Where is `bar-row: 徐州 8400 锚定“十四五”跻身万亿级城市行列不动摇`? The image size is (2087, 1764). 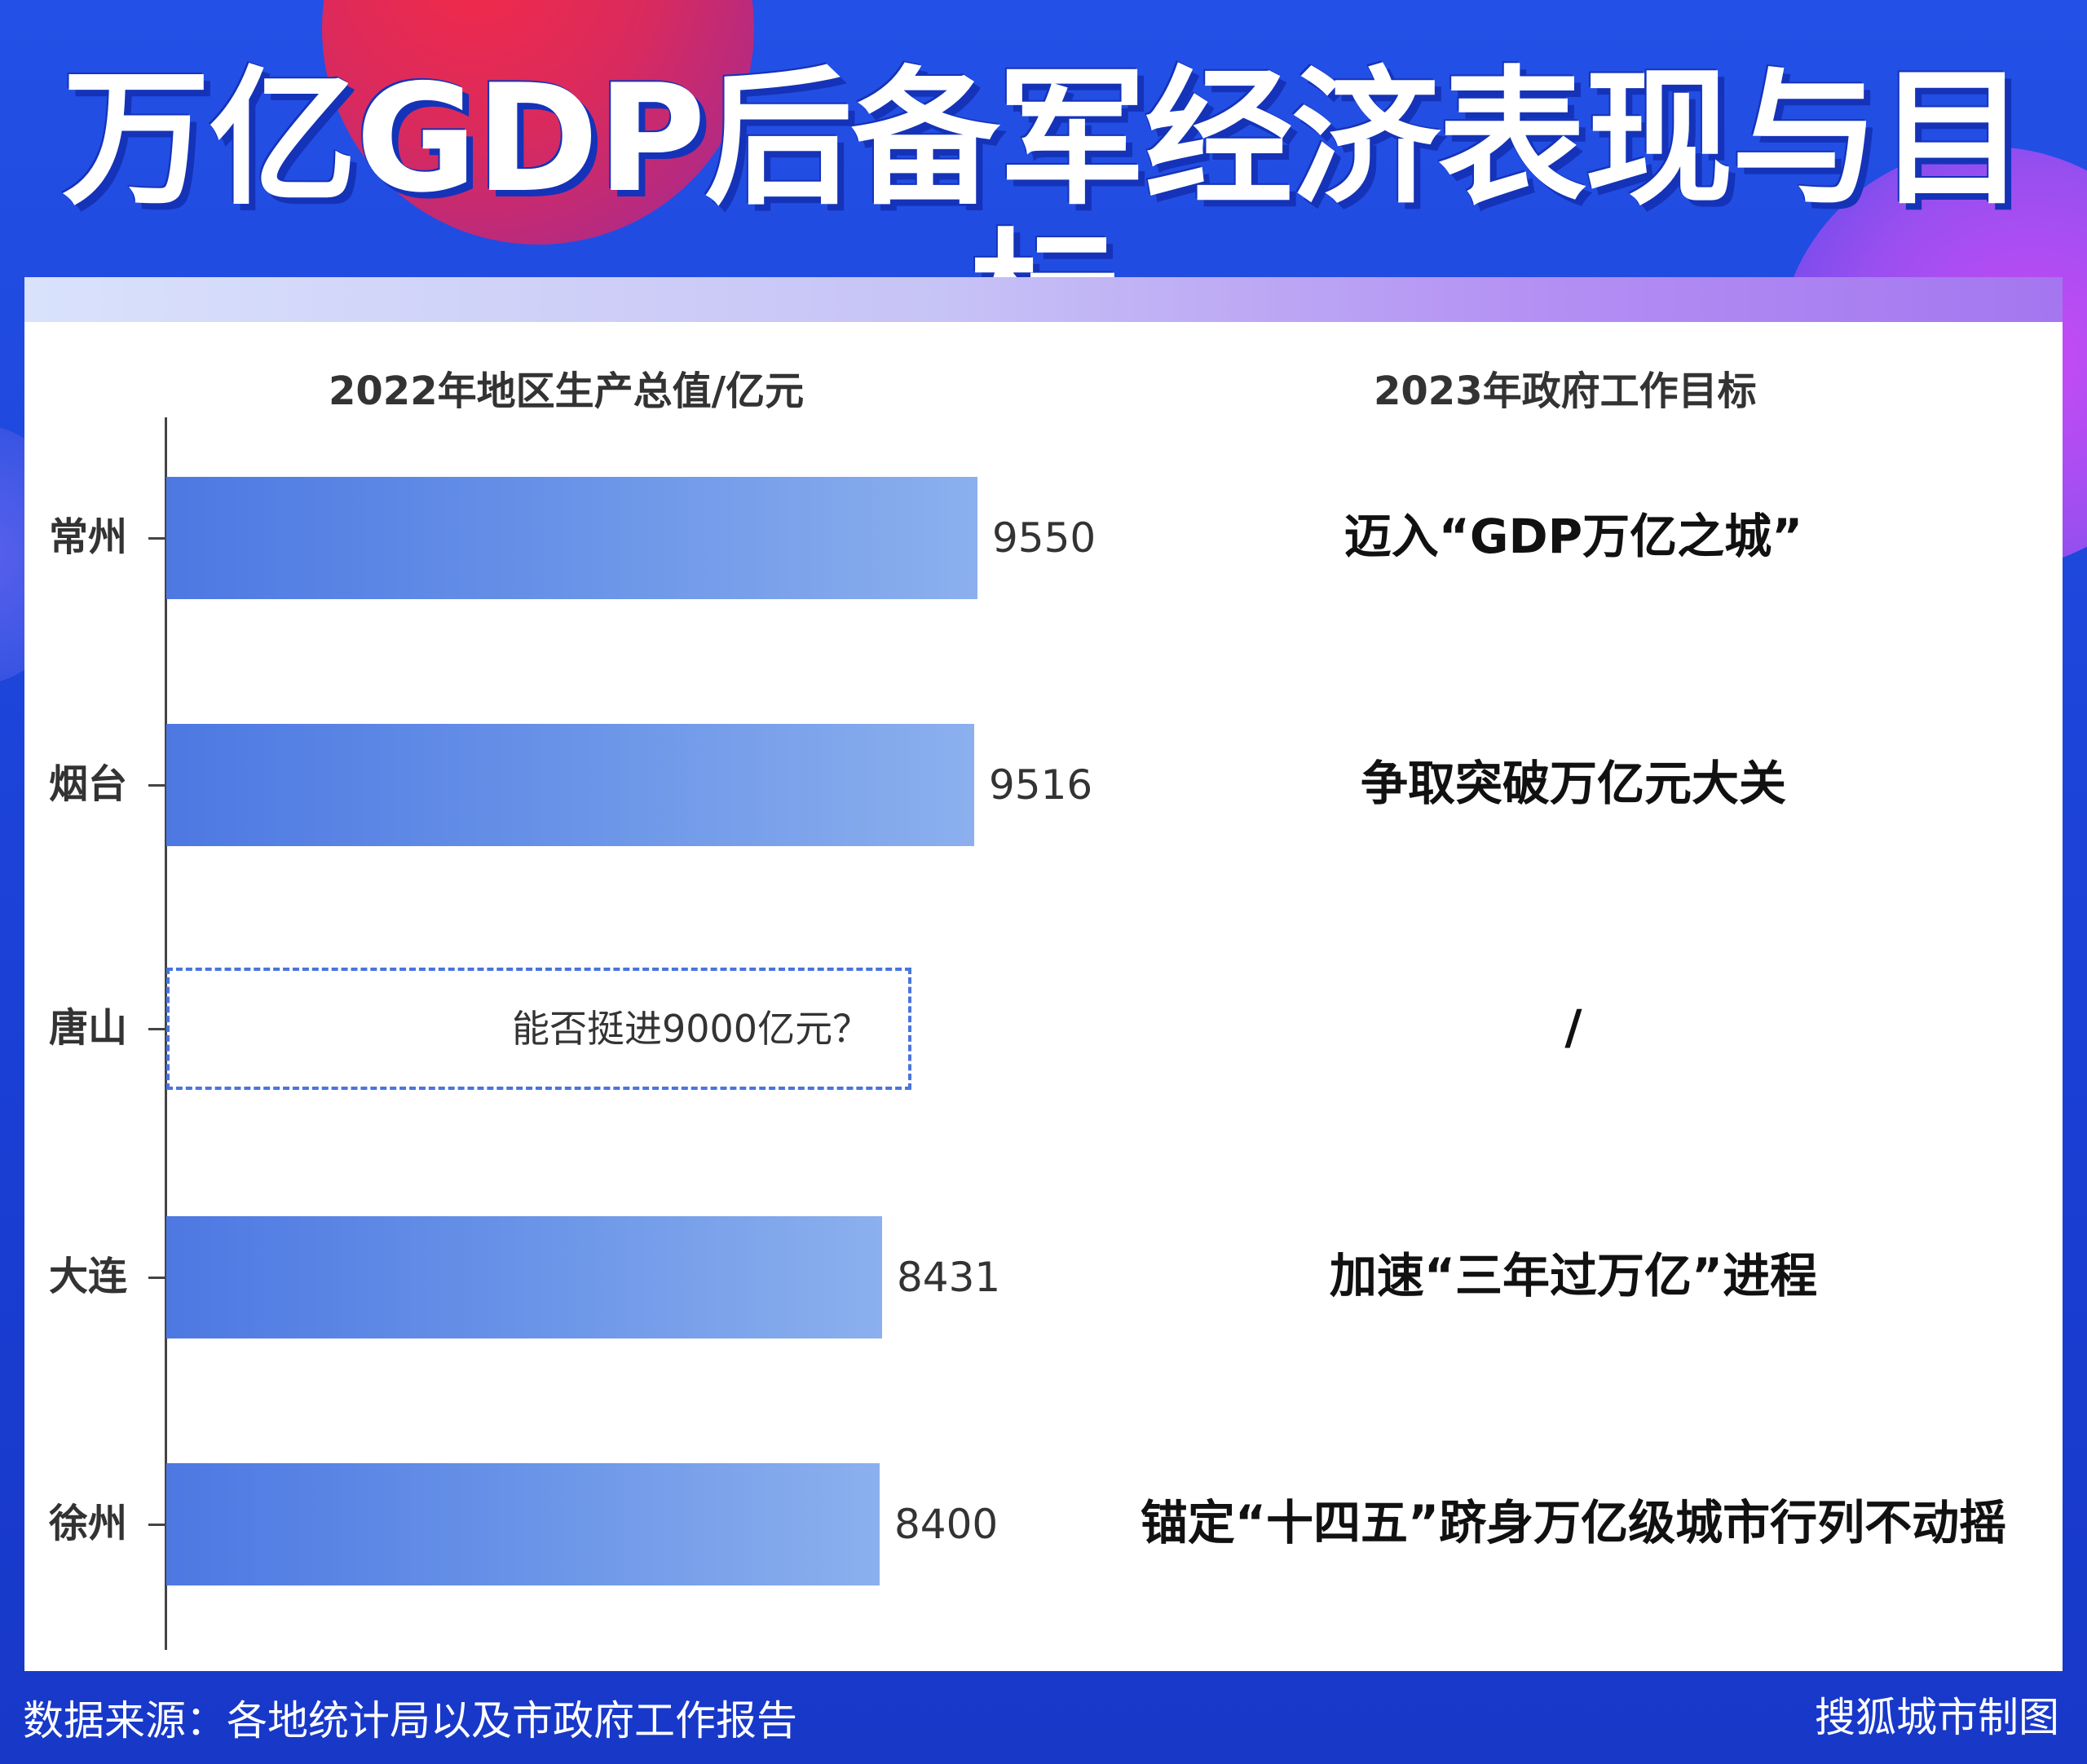
bar-row: 徐州 8400 锚定“十四五”跻身万亿级城市行列不动摇 is located at coordinates (1043, 1524).